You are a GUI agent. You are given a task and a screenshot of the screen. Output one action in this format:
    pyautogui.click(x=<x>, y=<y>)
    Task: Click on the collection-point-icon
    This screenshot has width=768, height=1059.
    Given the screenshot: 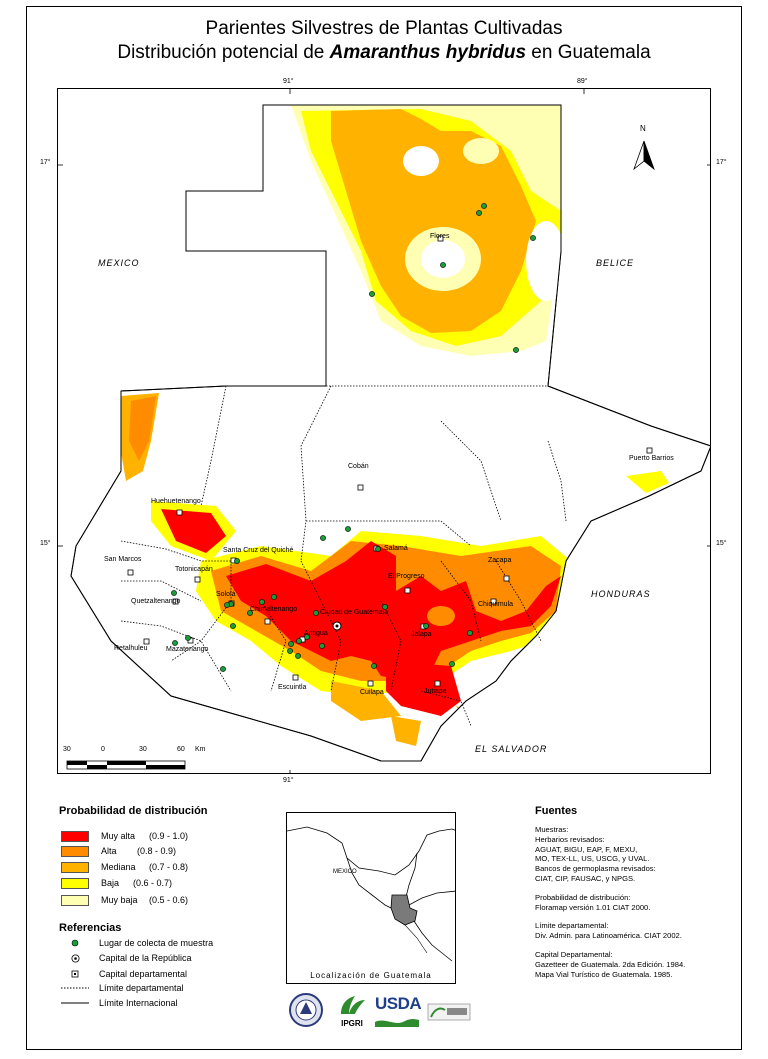 What is the action you would take?
    pyautogui.click(x=75, y=943)
    